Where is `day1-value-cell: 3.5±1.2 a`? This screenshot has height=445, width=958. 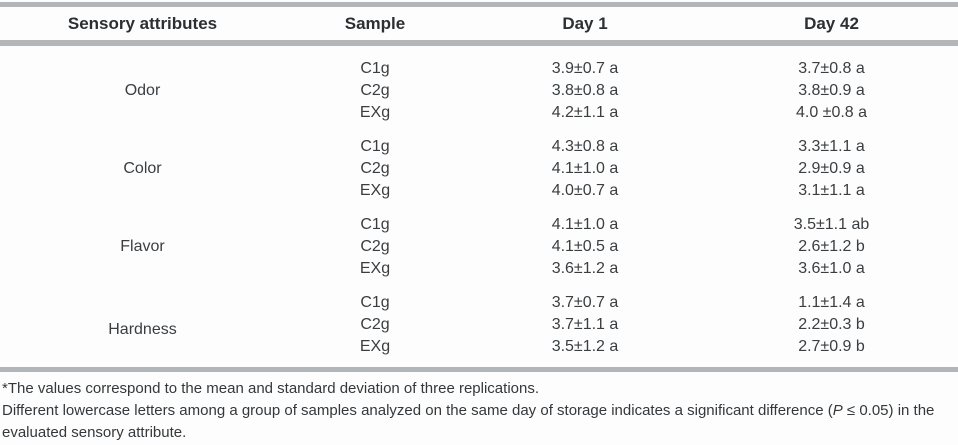 day1-value-cell: 3.5±1.2 a is located at coordinates (585, 346).